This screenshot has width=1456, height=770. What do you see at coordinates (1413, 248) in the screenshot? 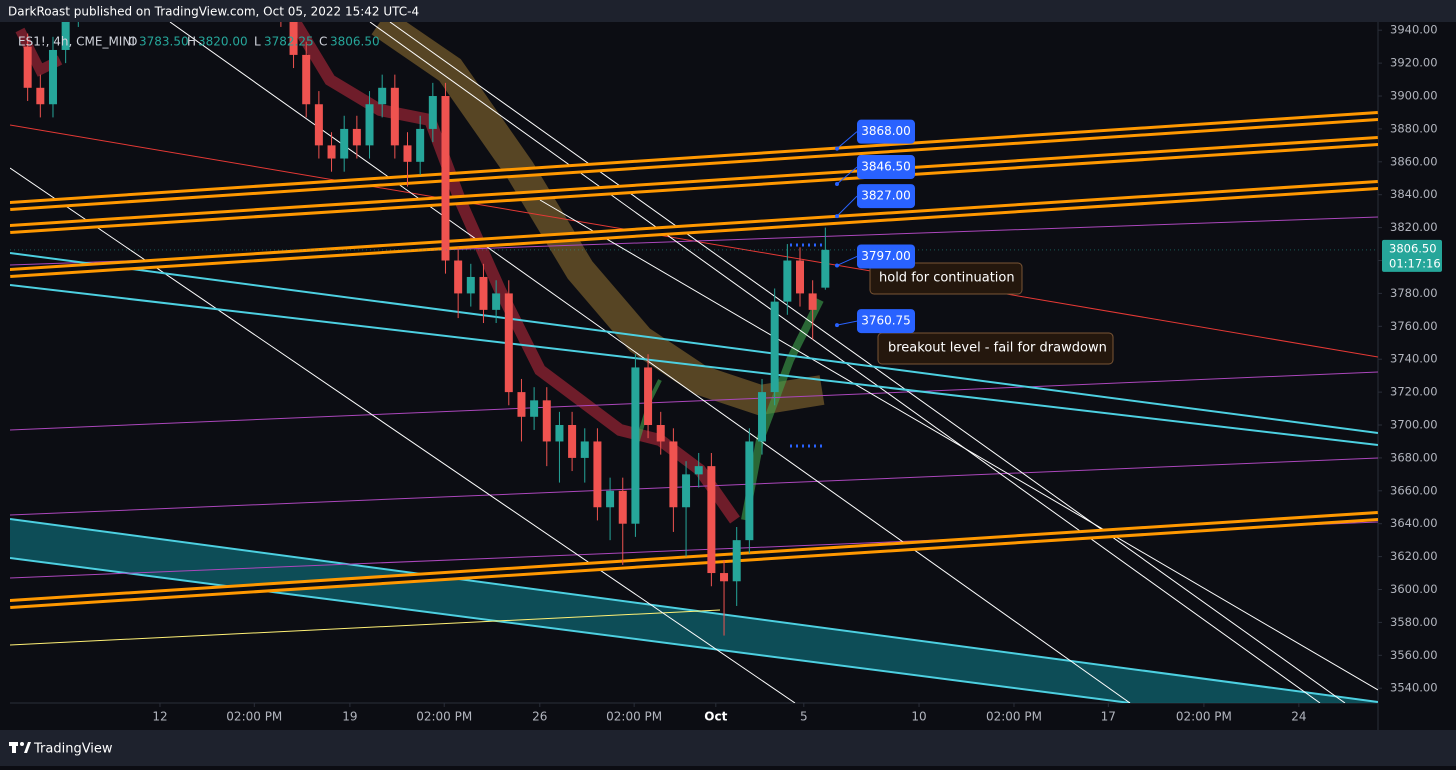
I see `last-price-label: 3806.50` at bounding box center [1413, 248].